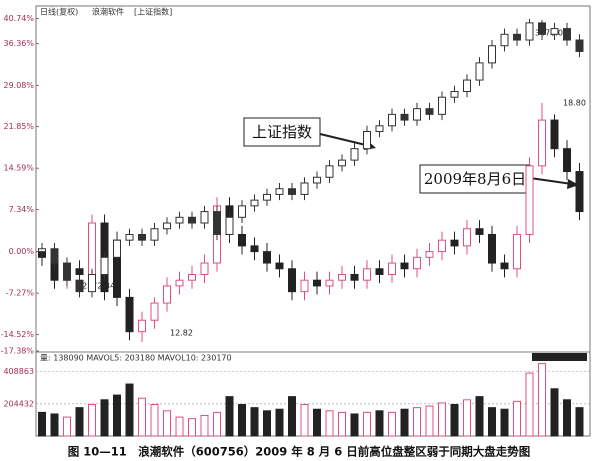  Describe the element at coordinates (18, 85) in the screenshot. I see `y-tick-label: 29.08%` at that location.